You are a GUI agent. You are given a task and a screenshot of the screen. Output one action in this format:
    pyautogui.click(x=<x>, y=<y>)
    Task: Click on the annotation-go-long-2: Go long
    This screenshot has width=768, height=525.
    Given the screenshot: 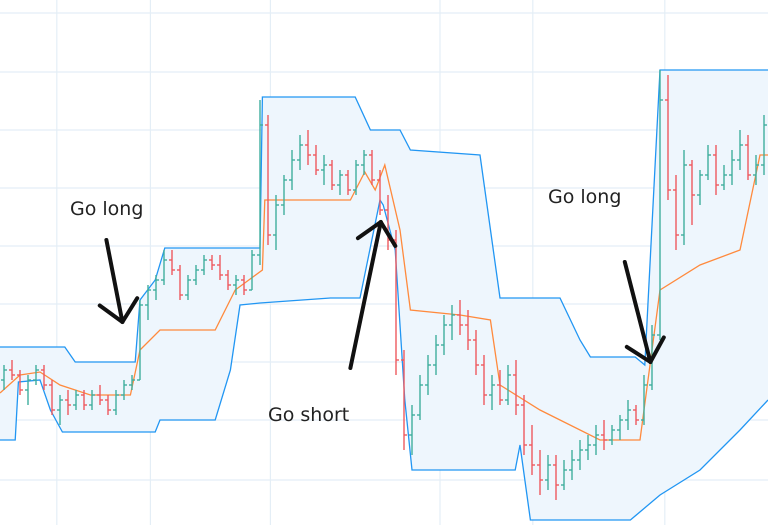 What is the action you would take?
    pyautogui.click(x=584, y=197)
    